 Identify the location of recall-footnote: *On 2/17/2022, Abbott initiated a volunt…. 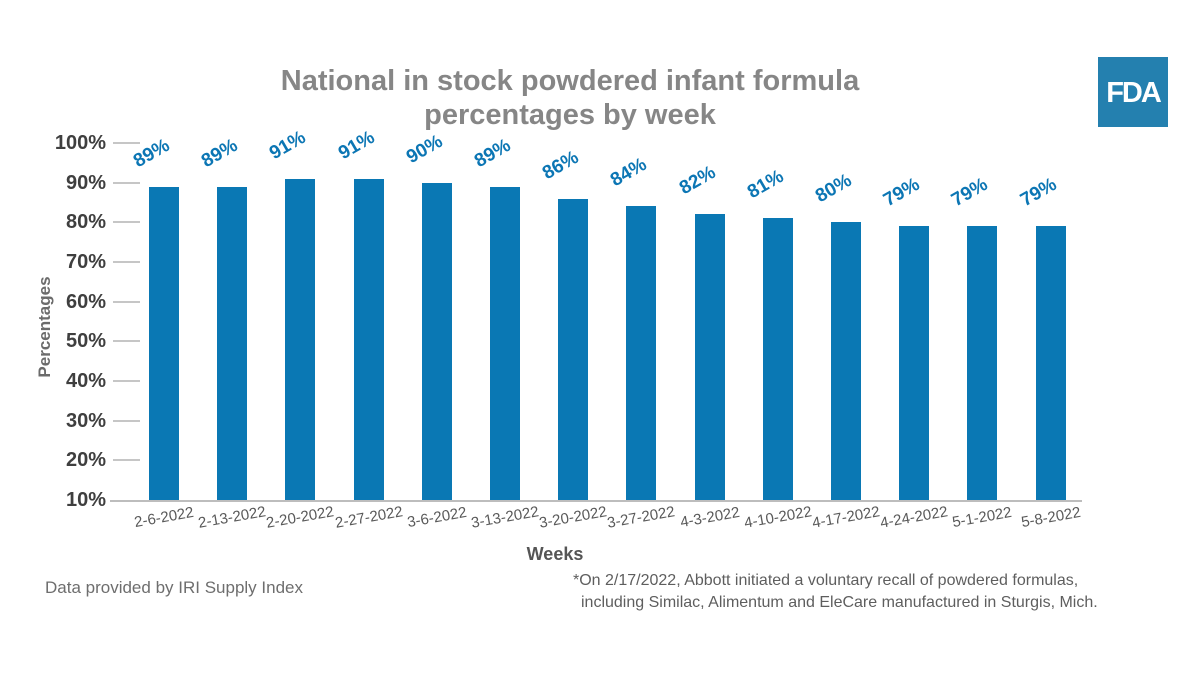
(835, 592).